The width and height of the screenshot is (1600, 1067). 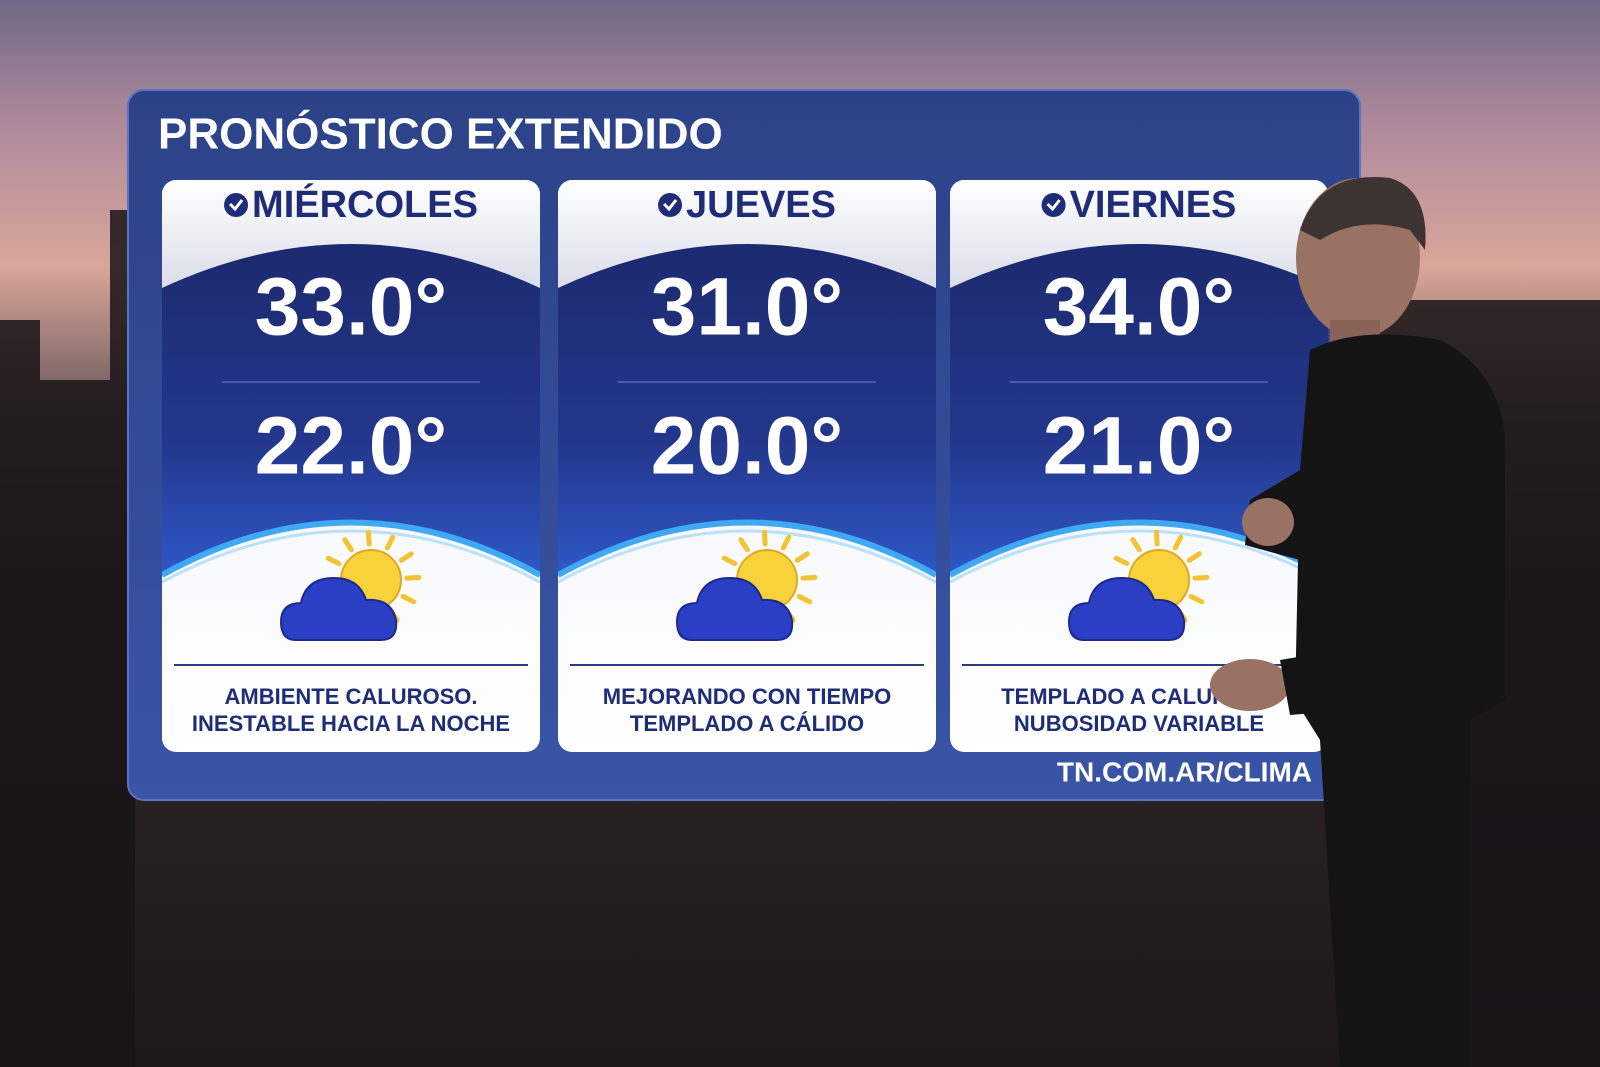 What do you see at coordinates (747, 446) in the screenshot?
I see `low-temp: 20.0°` at bounding box center [747, 446].